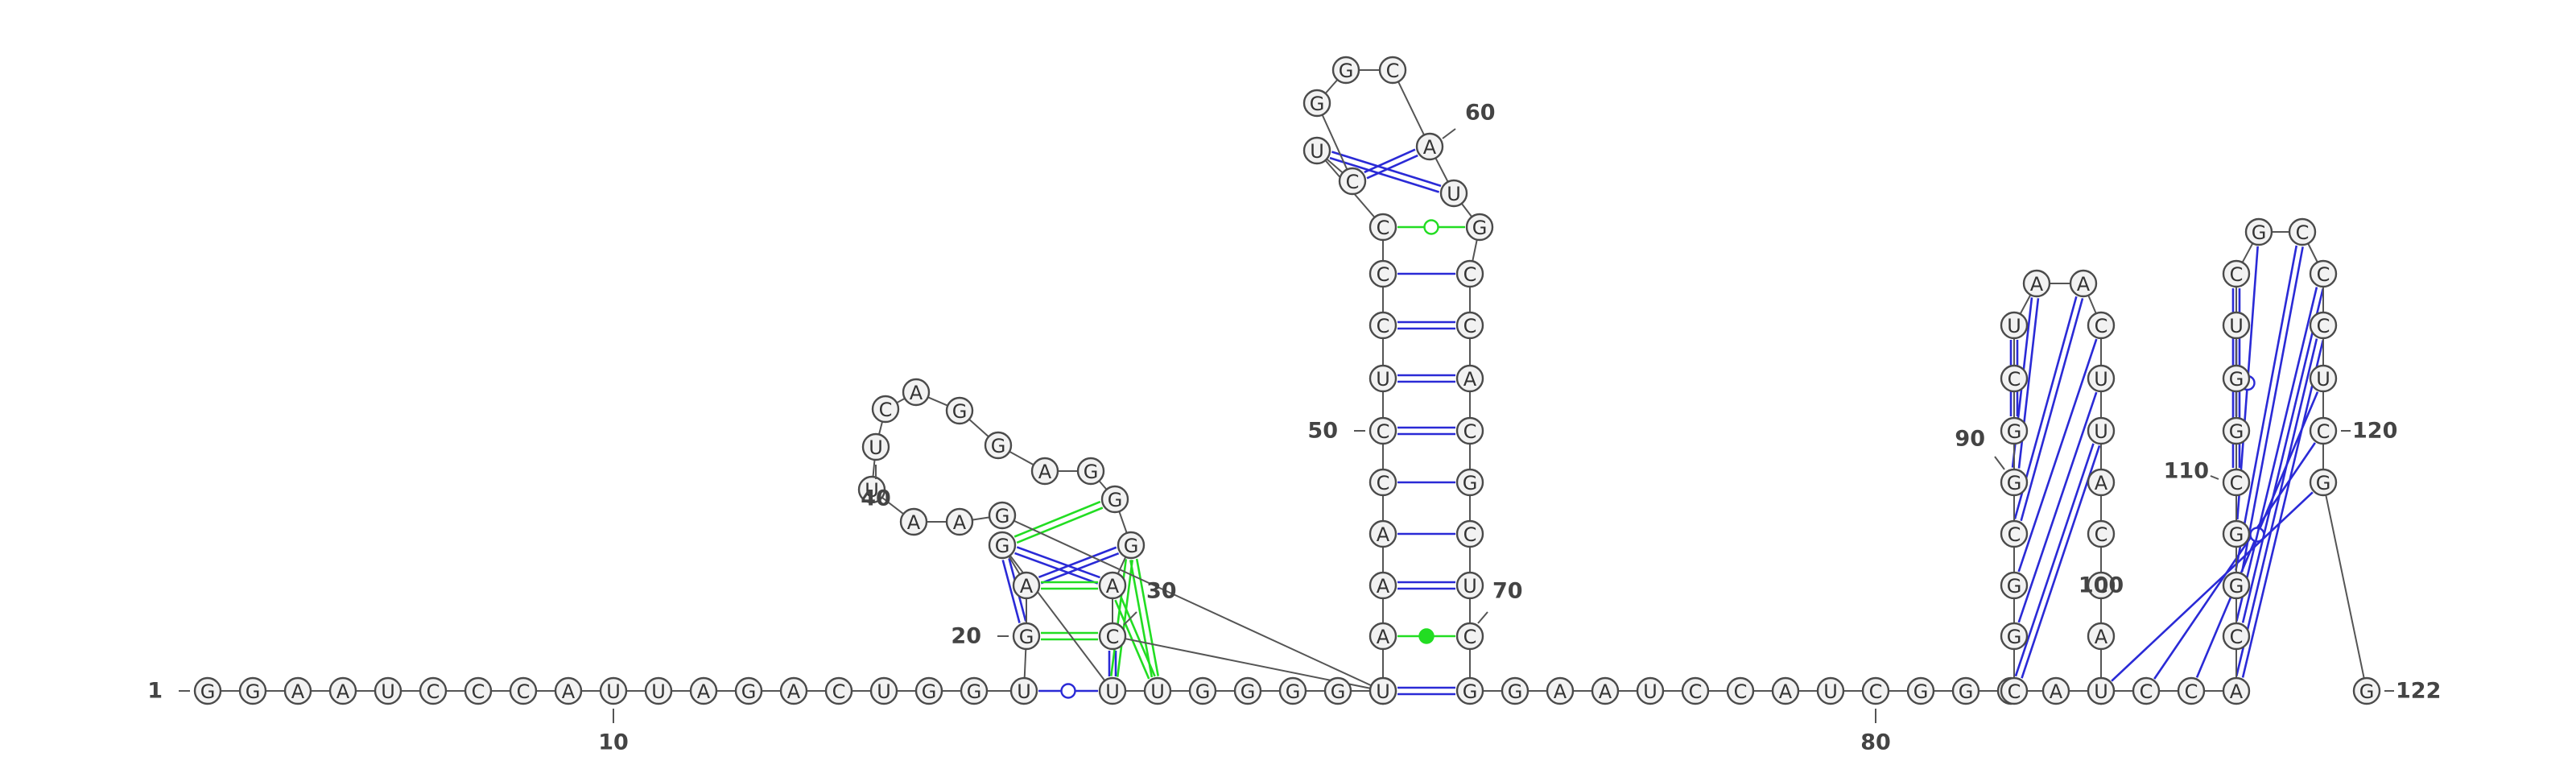 The image size is (2576, 765). What do you see at coordinates (2258, 231) in the screenshot?
I see `nucleotide-115: G` at bounding box center [2258, 231].